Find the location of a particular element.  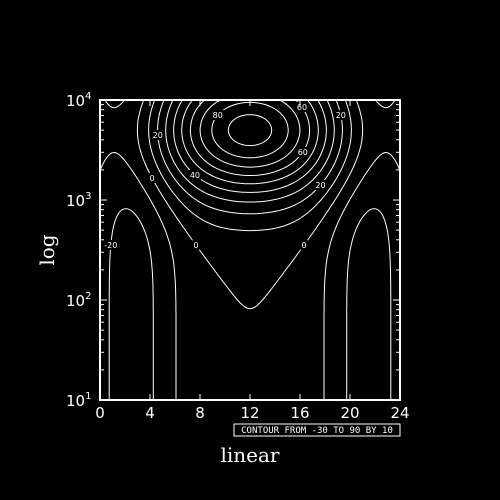

contour-label: 80 is located at coordinates (218, 115).